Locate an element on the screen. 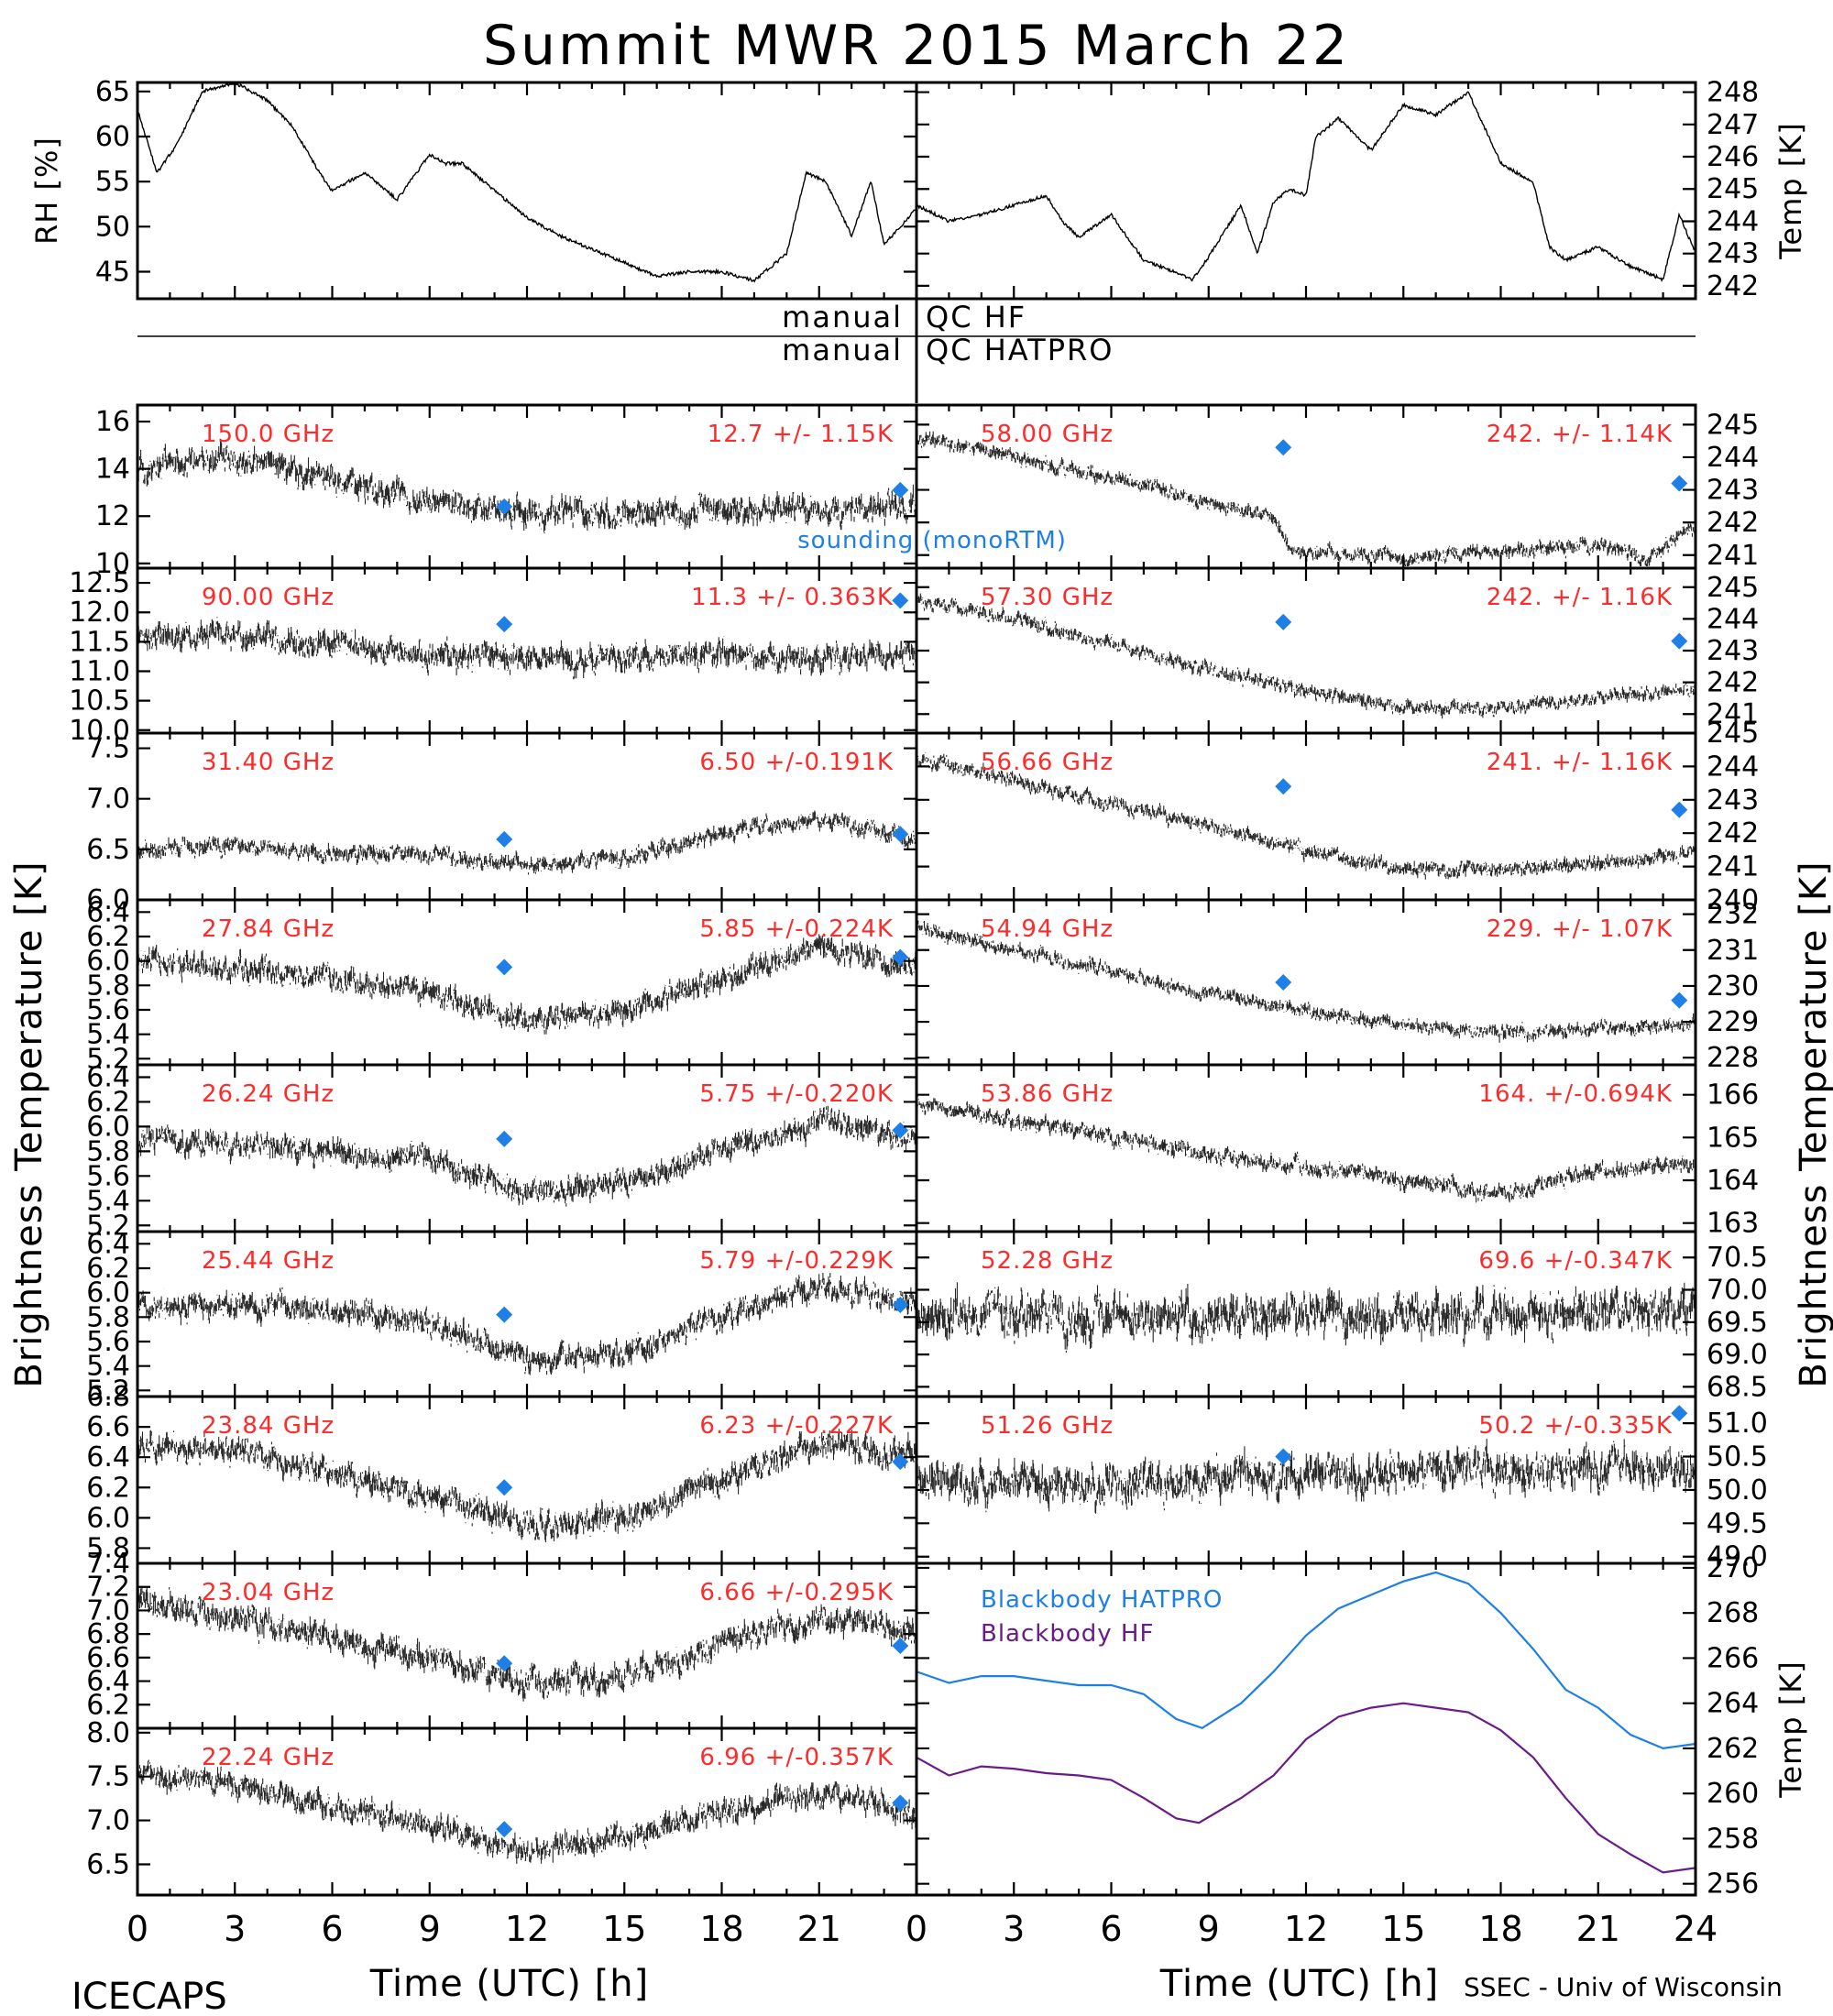 Image resolution: width=1833 pixels, height=2016 pixels. ytick-label-ch150-3: 16 is located at coordinates (112, 422).